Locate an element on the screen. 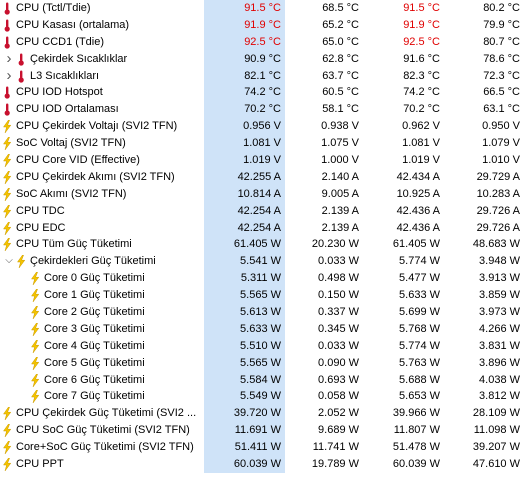  average-value: 4.266 W is located at coordinates (499, 328).